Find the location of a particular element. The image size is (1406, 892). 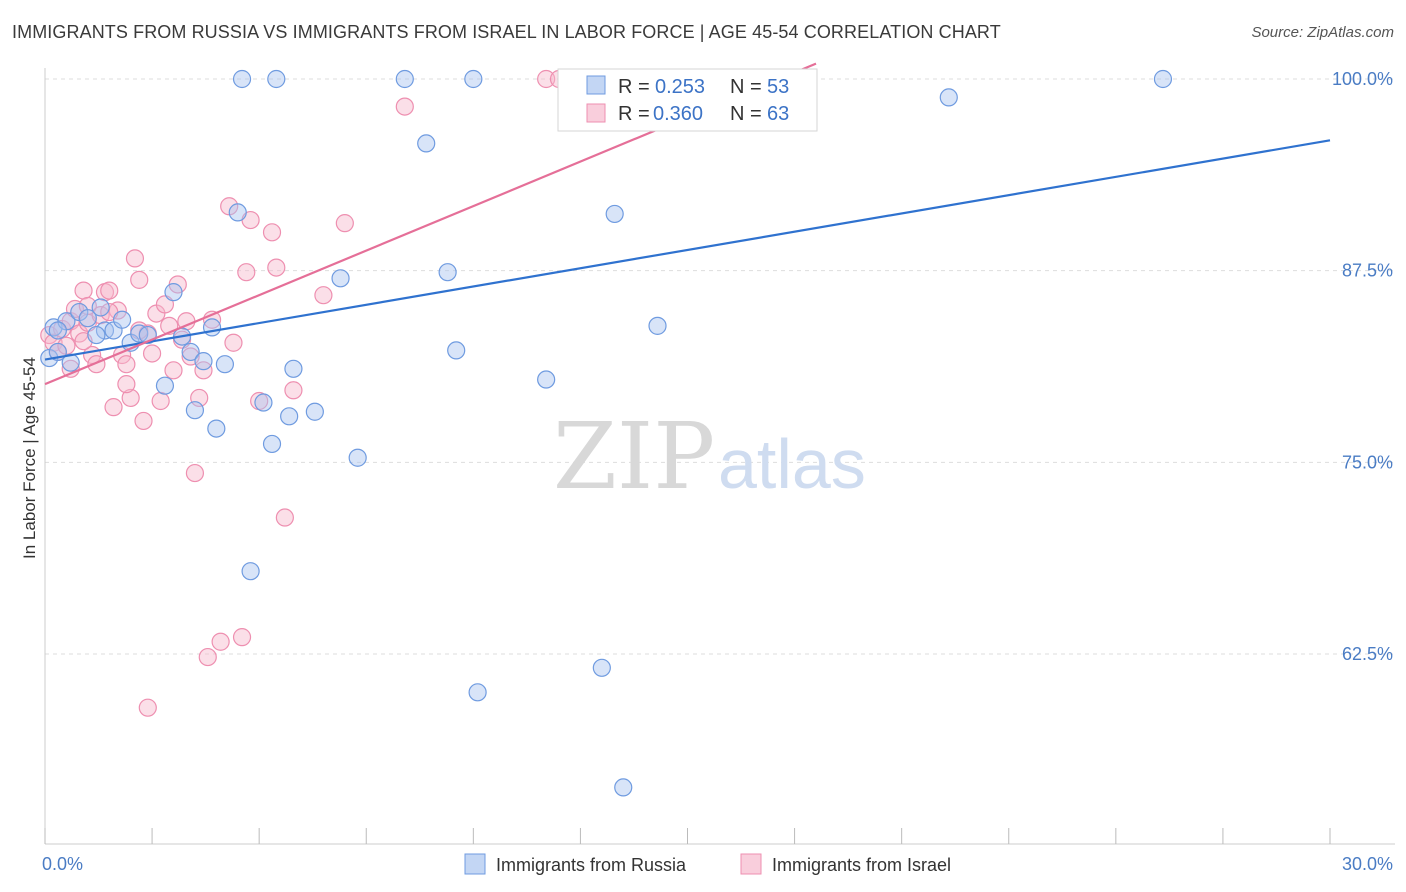

legend-russia-swatch is located at coordinates (596, 85).